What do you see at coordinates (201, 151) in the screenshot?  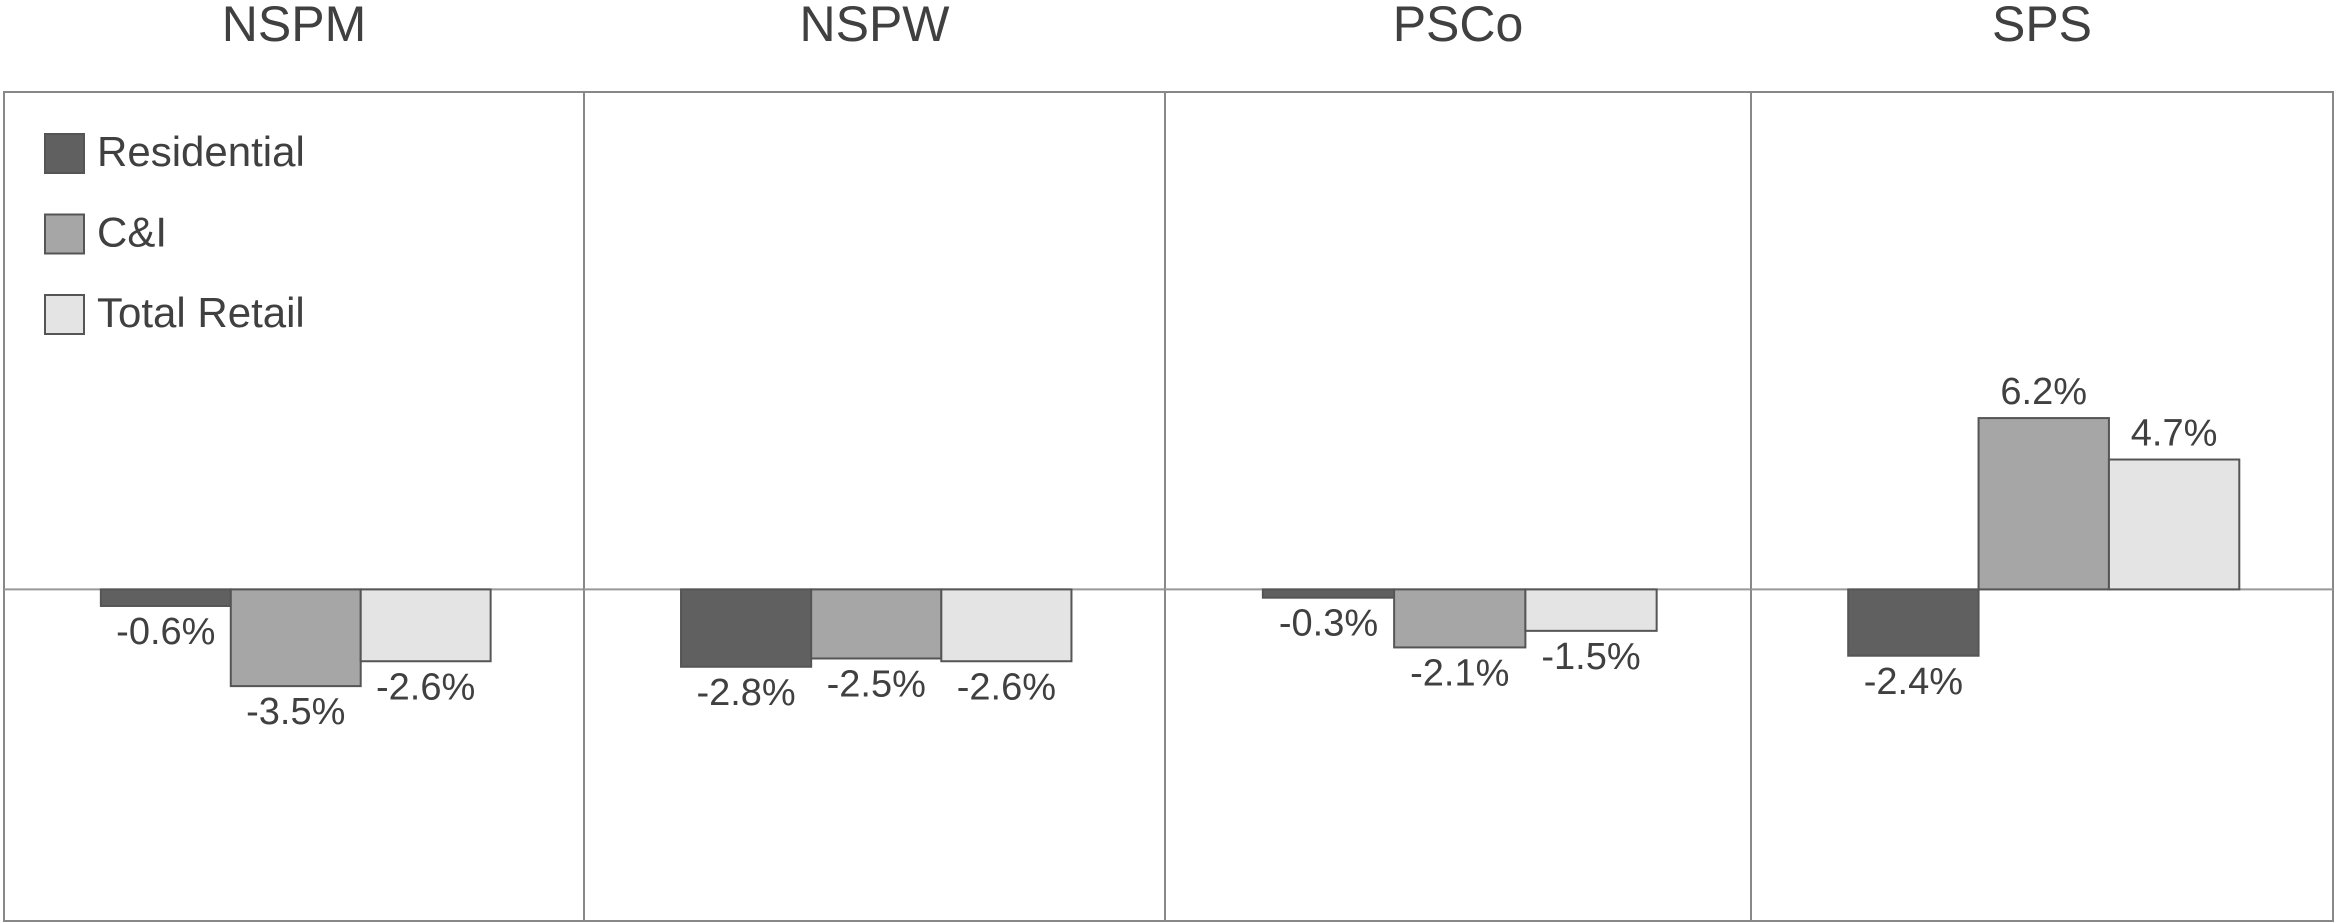 I see `legend-label: Residential` at bounding box center [201, 151].